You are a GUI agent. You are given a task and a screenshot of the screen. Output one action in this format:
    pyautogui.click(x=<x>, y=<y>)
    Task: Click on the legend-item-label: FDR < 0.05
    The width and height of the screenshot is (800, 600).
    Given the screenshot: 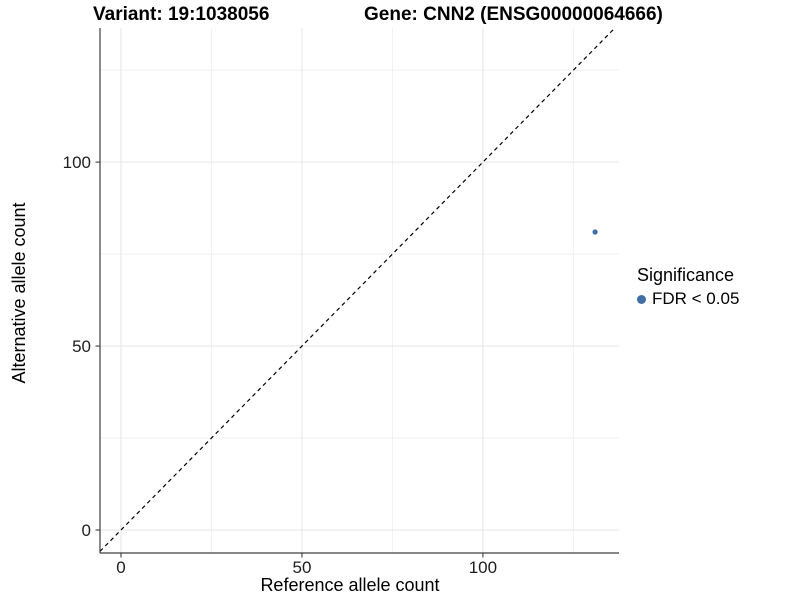 What is the action you would take?
    pyautogui.click(x=696, y=298)
    